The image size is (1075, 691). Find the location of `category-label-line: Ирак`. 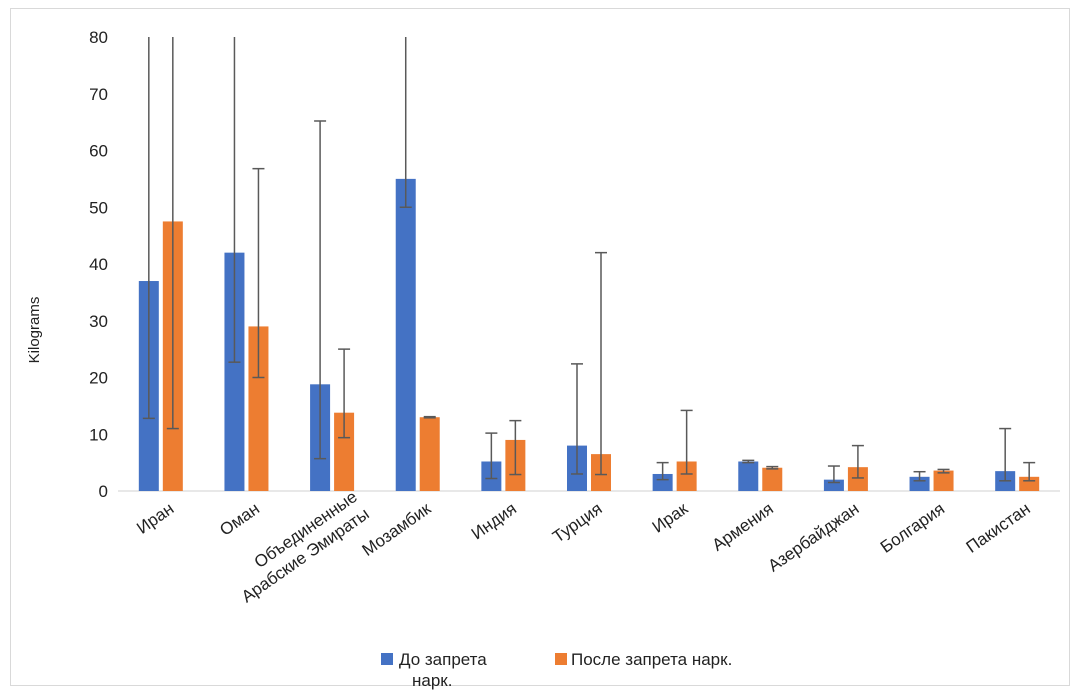

category-label-line: Ирак is located at coordinates (670, 518).